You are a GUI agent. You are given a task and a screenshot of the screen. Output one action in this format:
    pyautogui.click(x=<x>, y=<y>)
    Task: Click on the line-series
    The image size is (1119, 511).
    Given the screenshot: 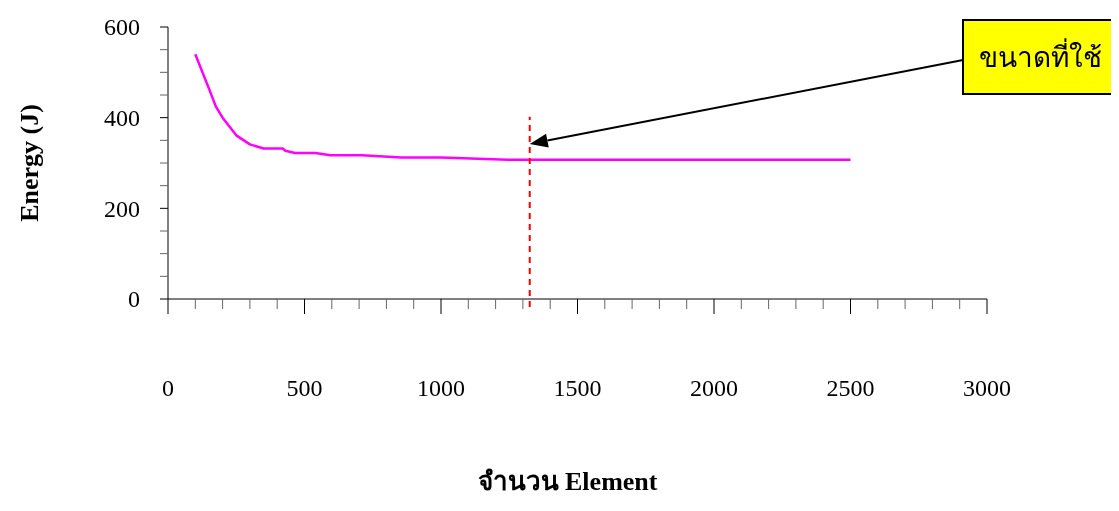 What is the action you would take?
    pyautogui.click(x=523, y=107)
    